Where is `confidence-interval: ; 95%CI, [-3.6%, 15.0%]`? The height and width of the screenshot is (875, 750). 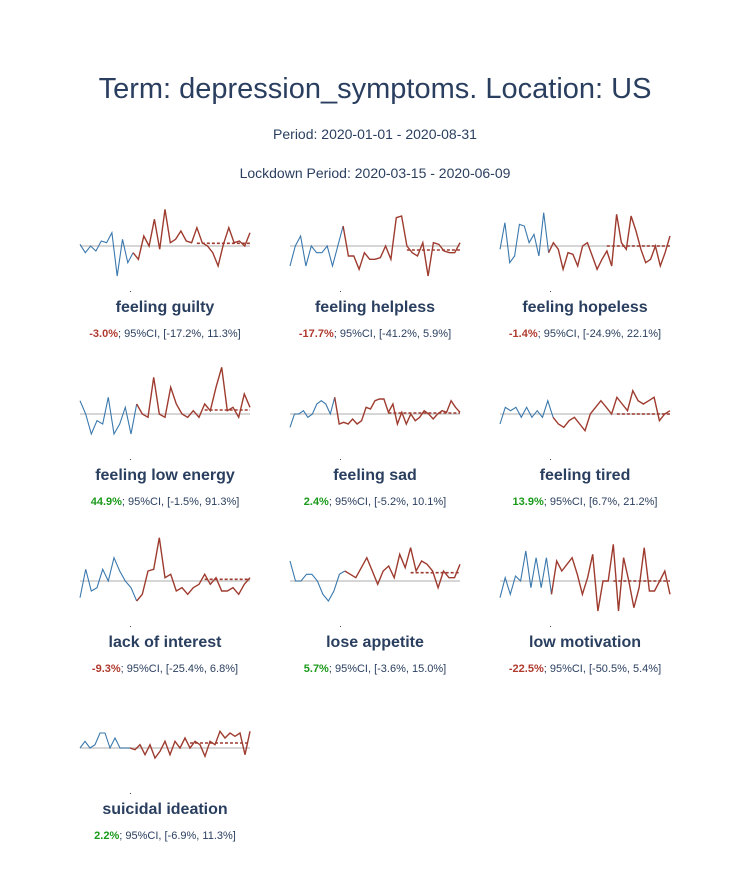
confidence-interval: ; 95%CI, [-3.6%, 15.0%] is located at coordinates (387, 669).